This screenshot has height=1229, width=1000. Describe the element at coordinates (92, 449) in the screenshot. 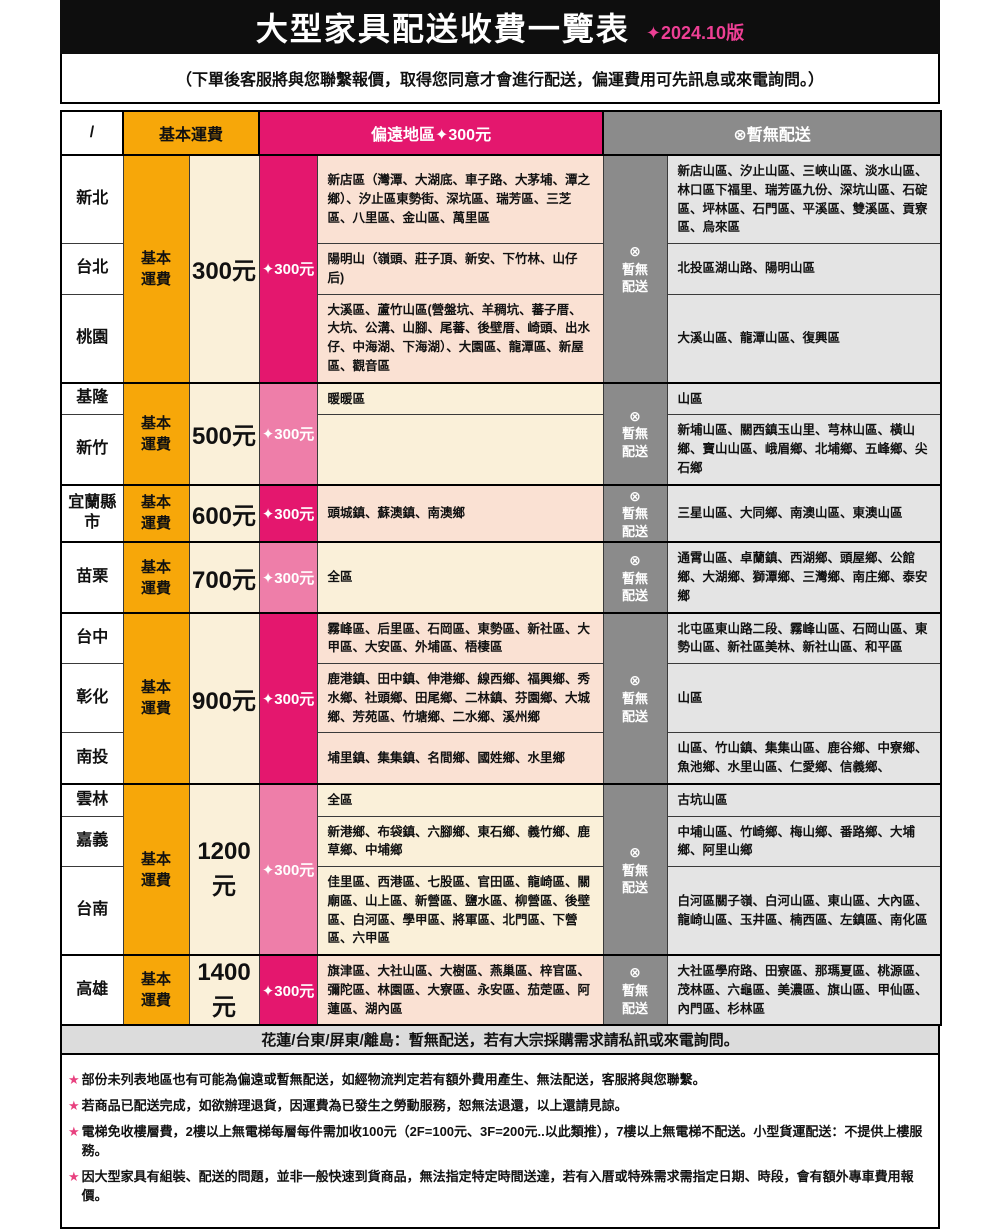

I see `region-label: 新竹` at that location.